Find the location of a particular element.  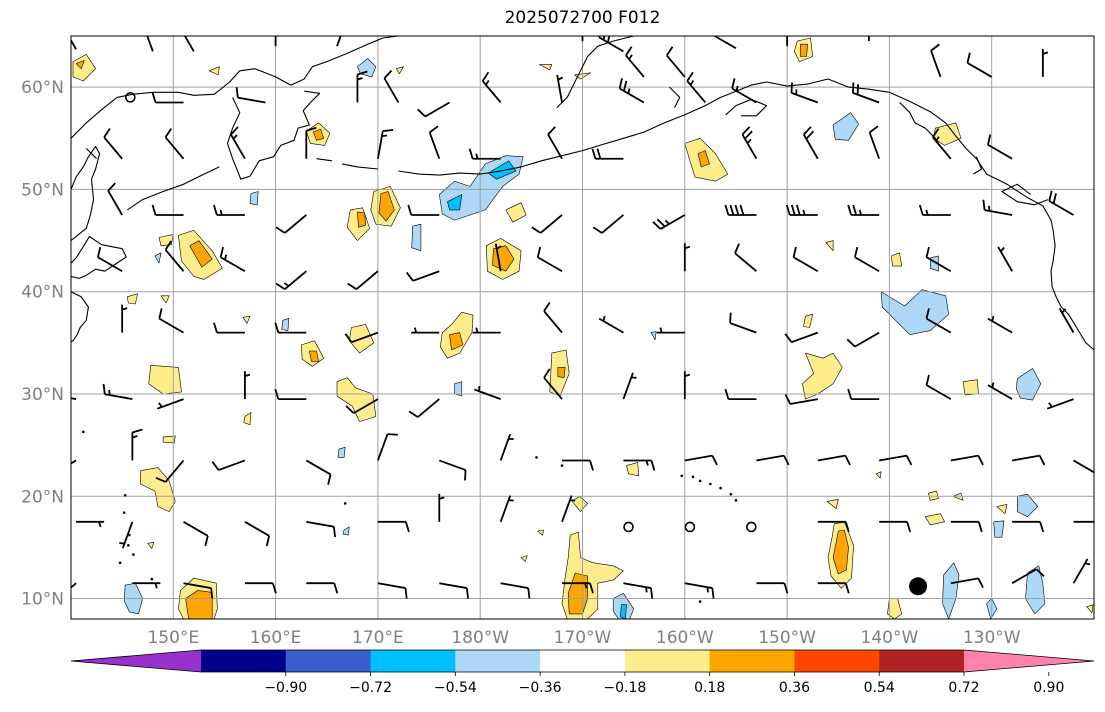

longitude-label: 150°E is located at coordinates (173, 638).